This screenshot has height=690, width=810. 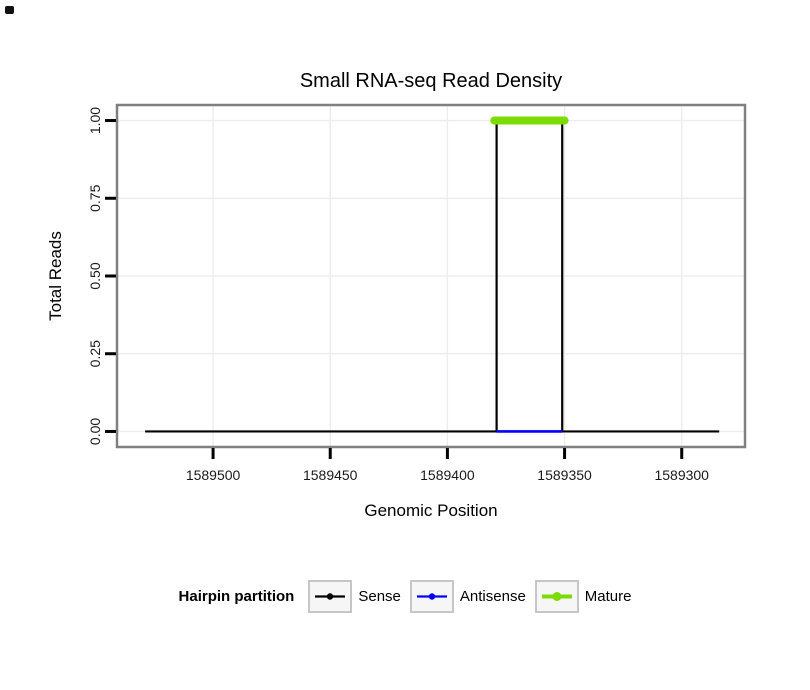 What do you see at coordinates (330, 475) in the screenshot?
I see `x-tick-label: 1589450` at bounding box center [330, 475].